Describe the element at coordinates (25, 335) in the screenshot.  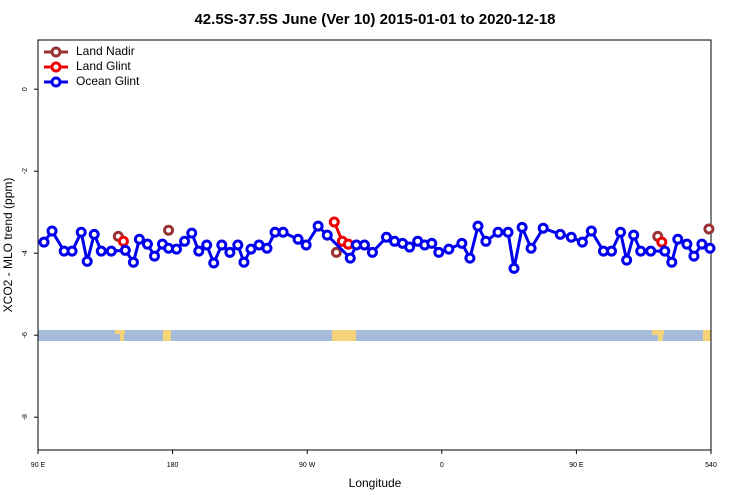
I see `y-tick-label: -6` at that location.